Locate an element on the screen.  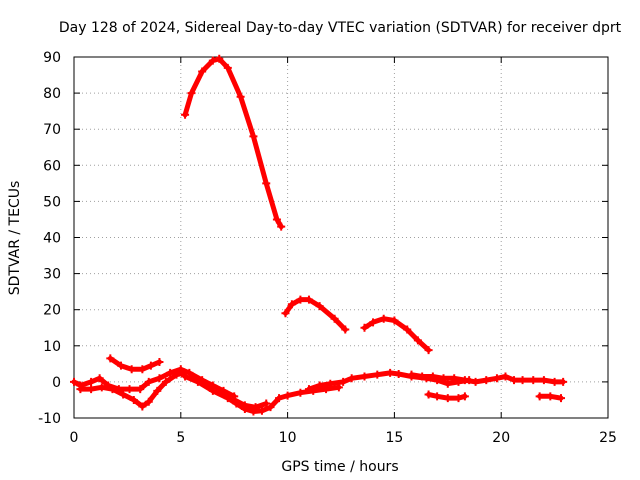
series-arc-low-g is located at coordinates (487, 378).